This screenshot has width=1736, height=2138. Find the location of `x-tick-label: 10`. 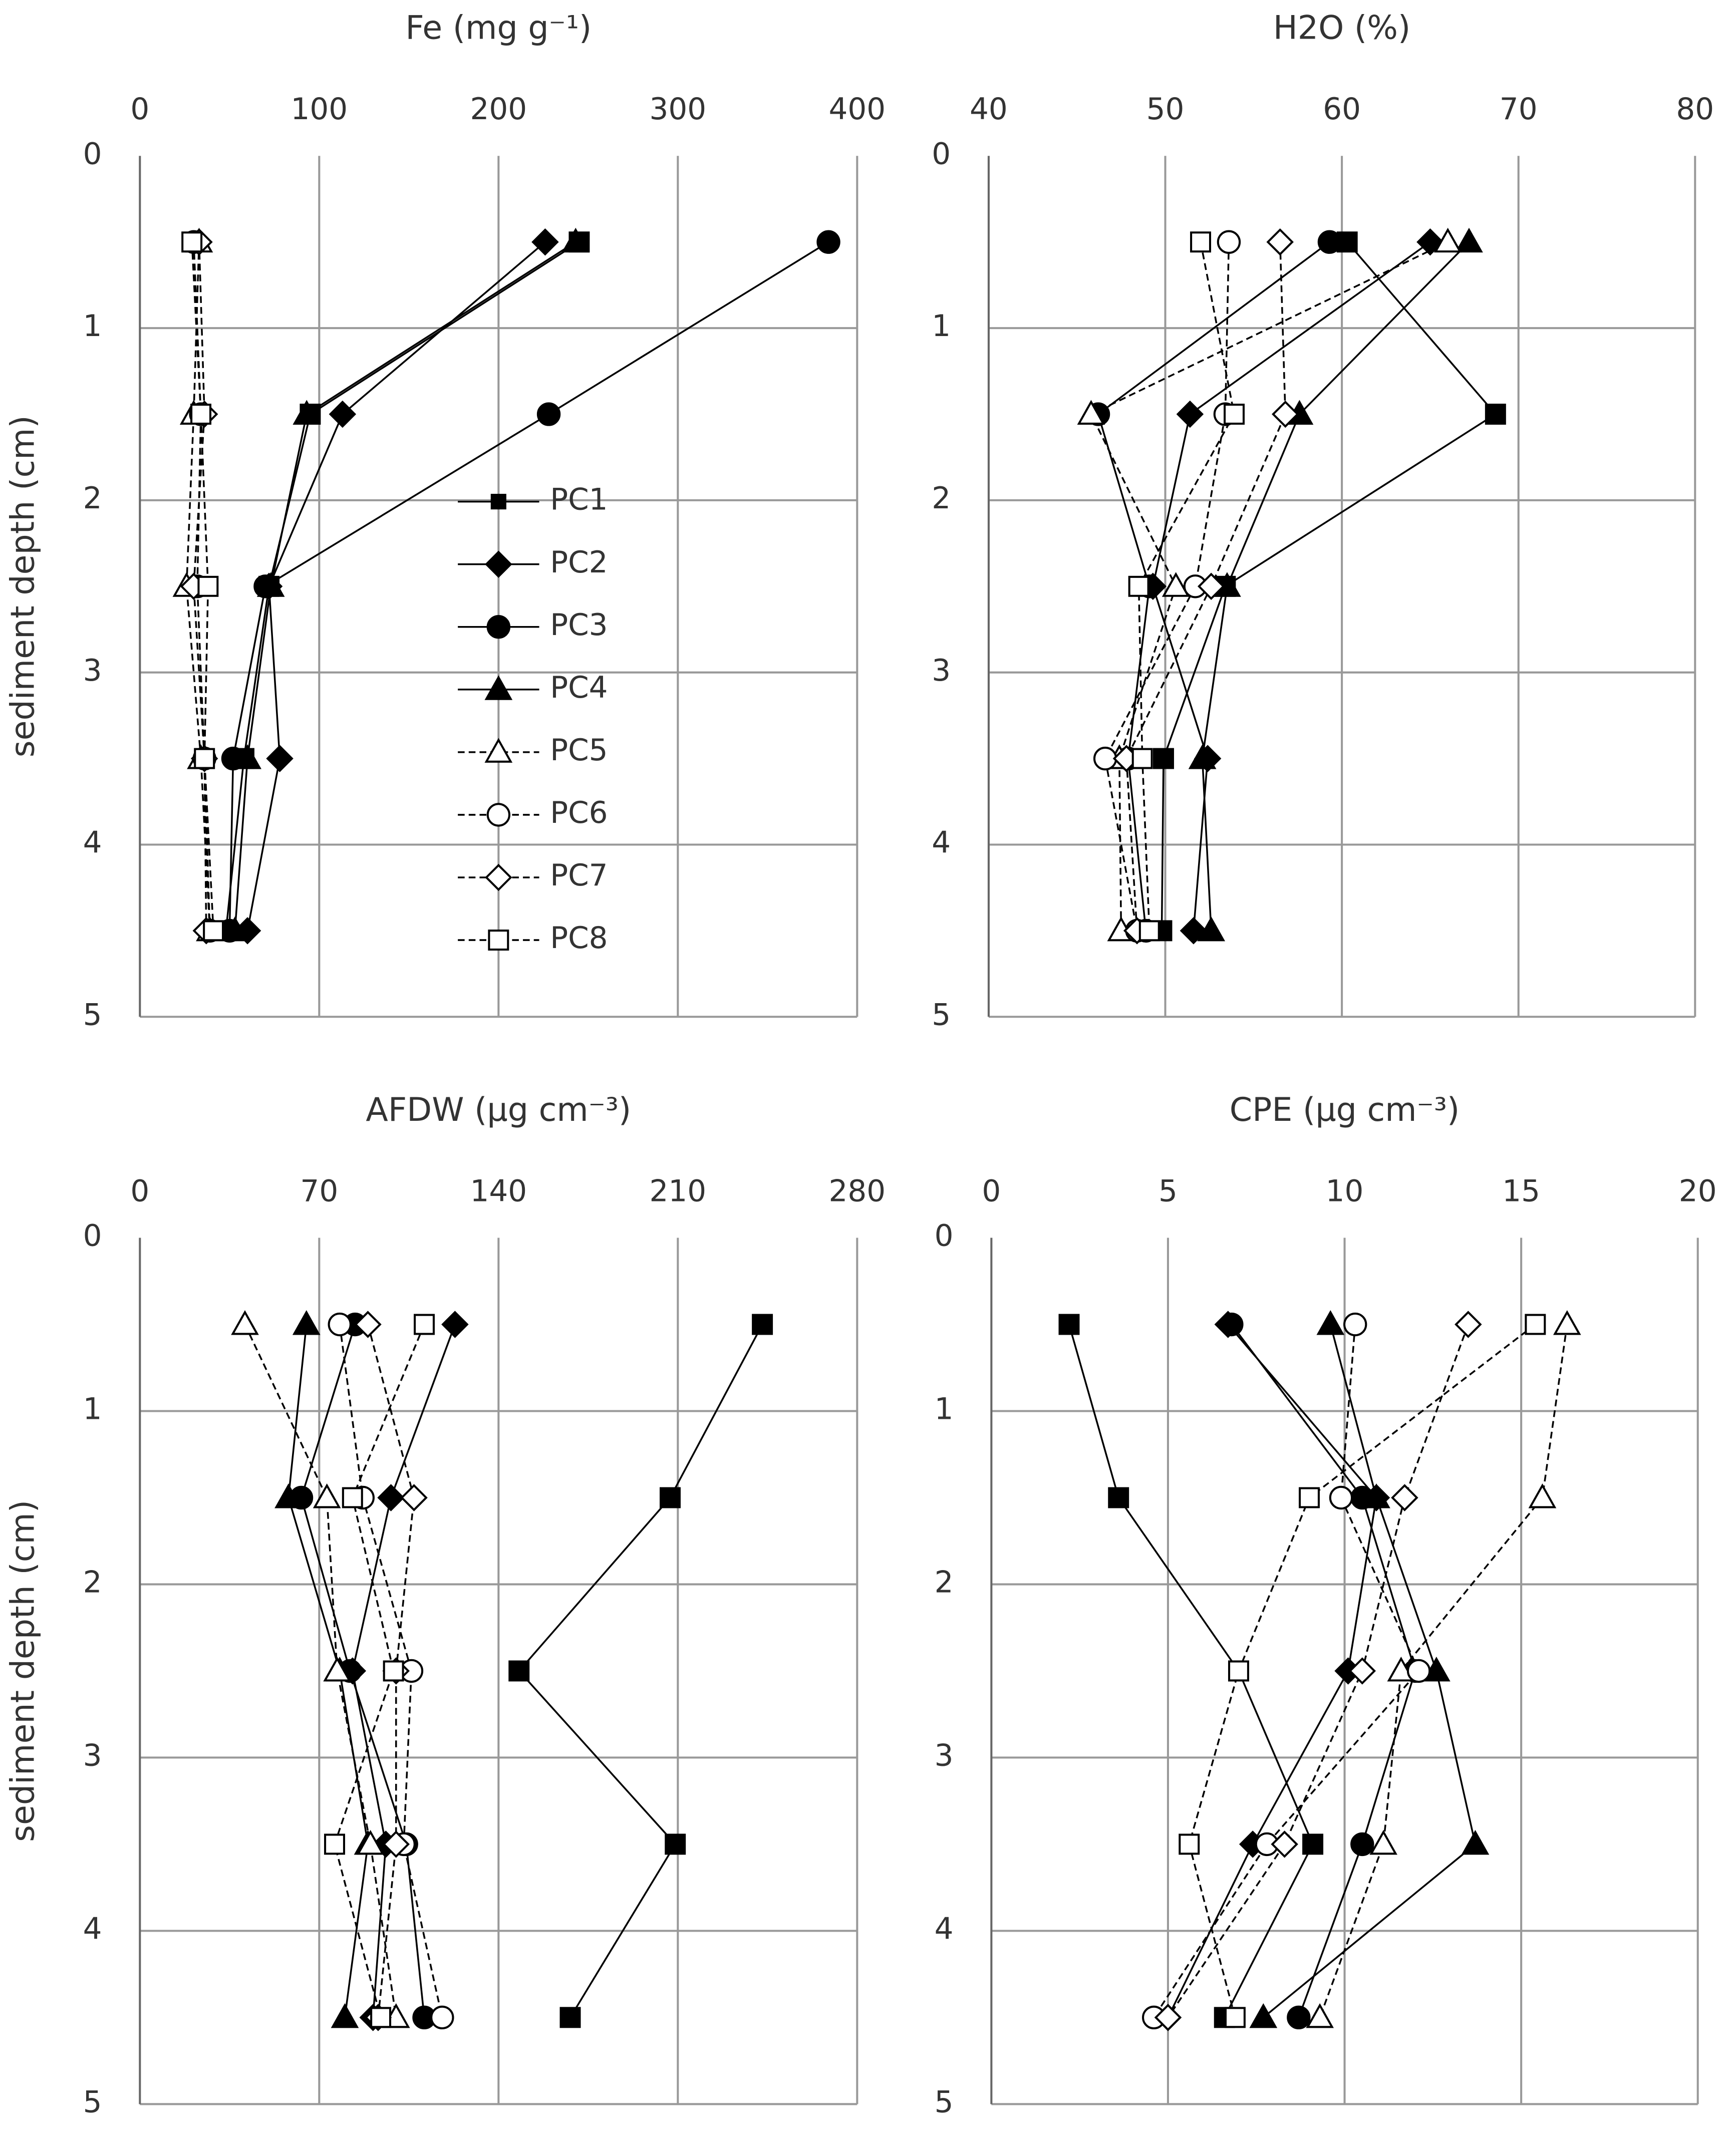

x-tick-label: 10 is located at coordinates (1345, 1191).